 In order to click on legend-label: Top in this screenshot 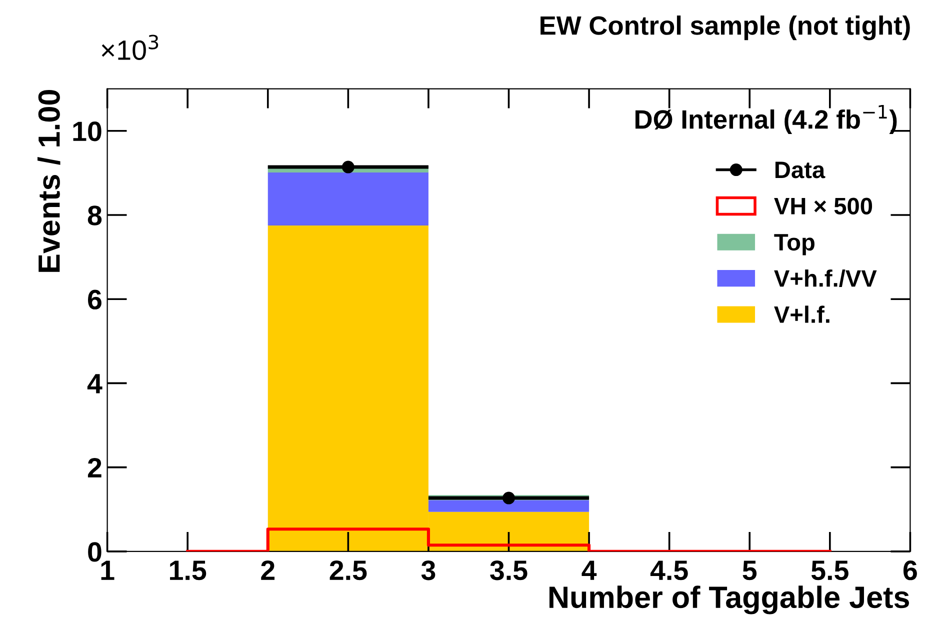, I will do `click(794, 245)`.